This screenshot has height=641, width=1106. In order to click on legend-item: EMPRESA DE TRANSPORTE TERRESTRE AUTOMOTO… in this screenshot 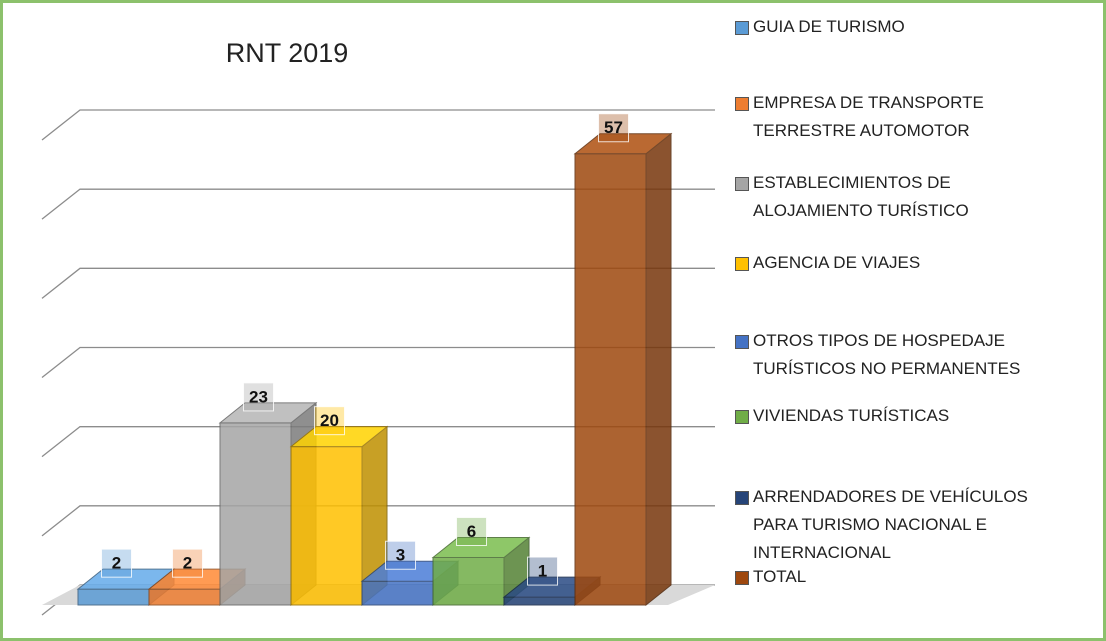, I will do `click(900, 117)`.